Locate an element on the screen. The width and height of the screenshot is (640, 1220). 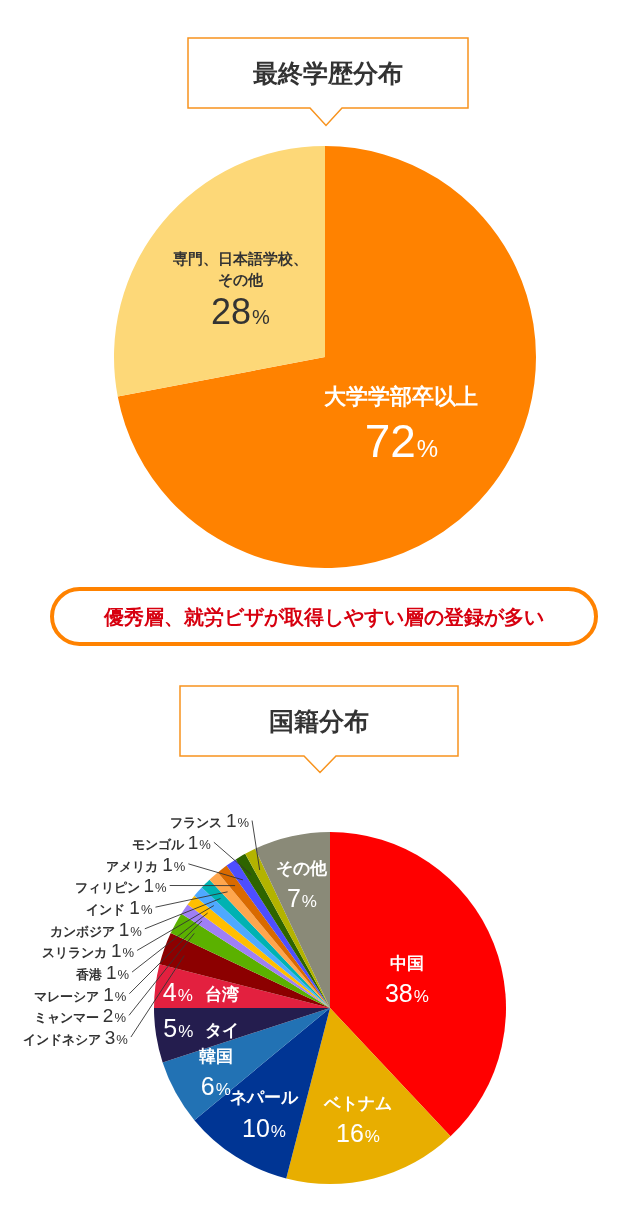
slice-label: 韓国 is located at coordinates (215, 1057).